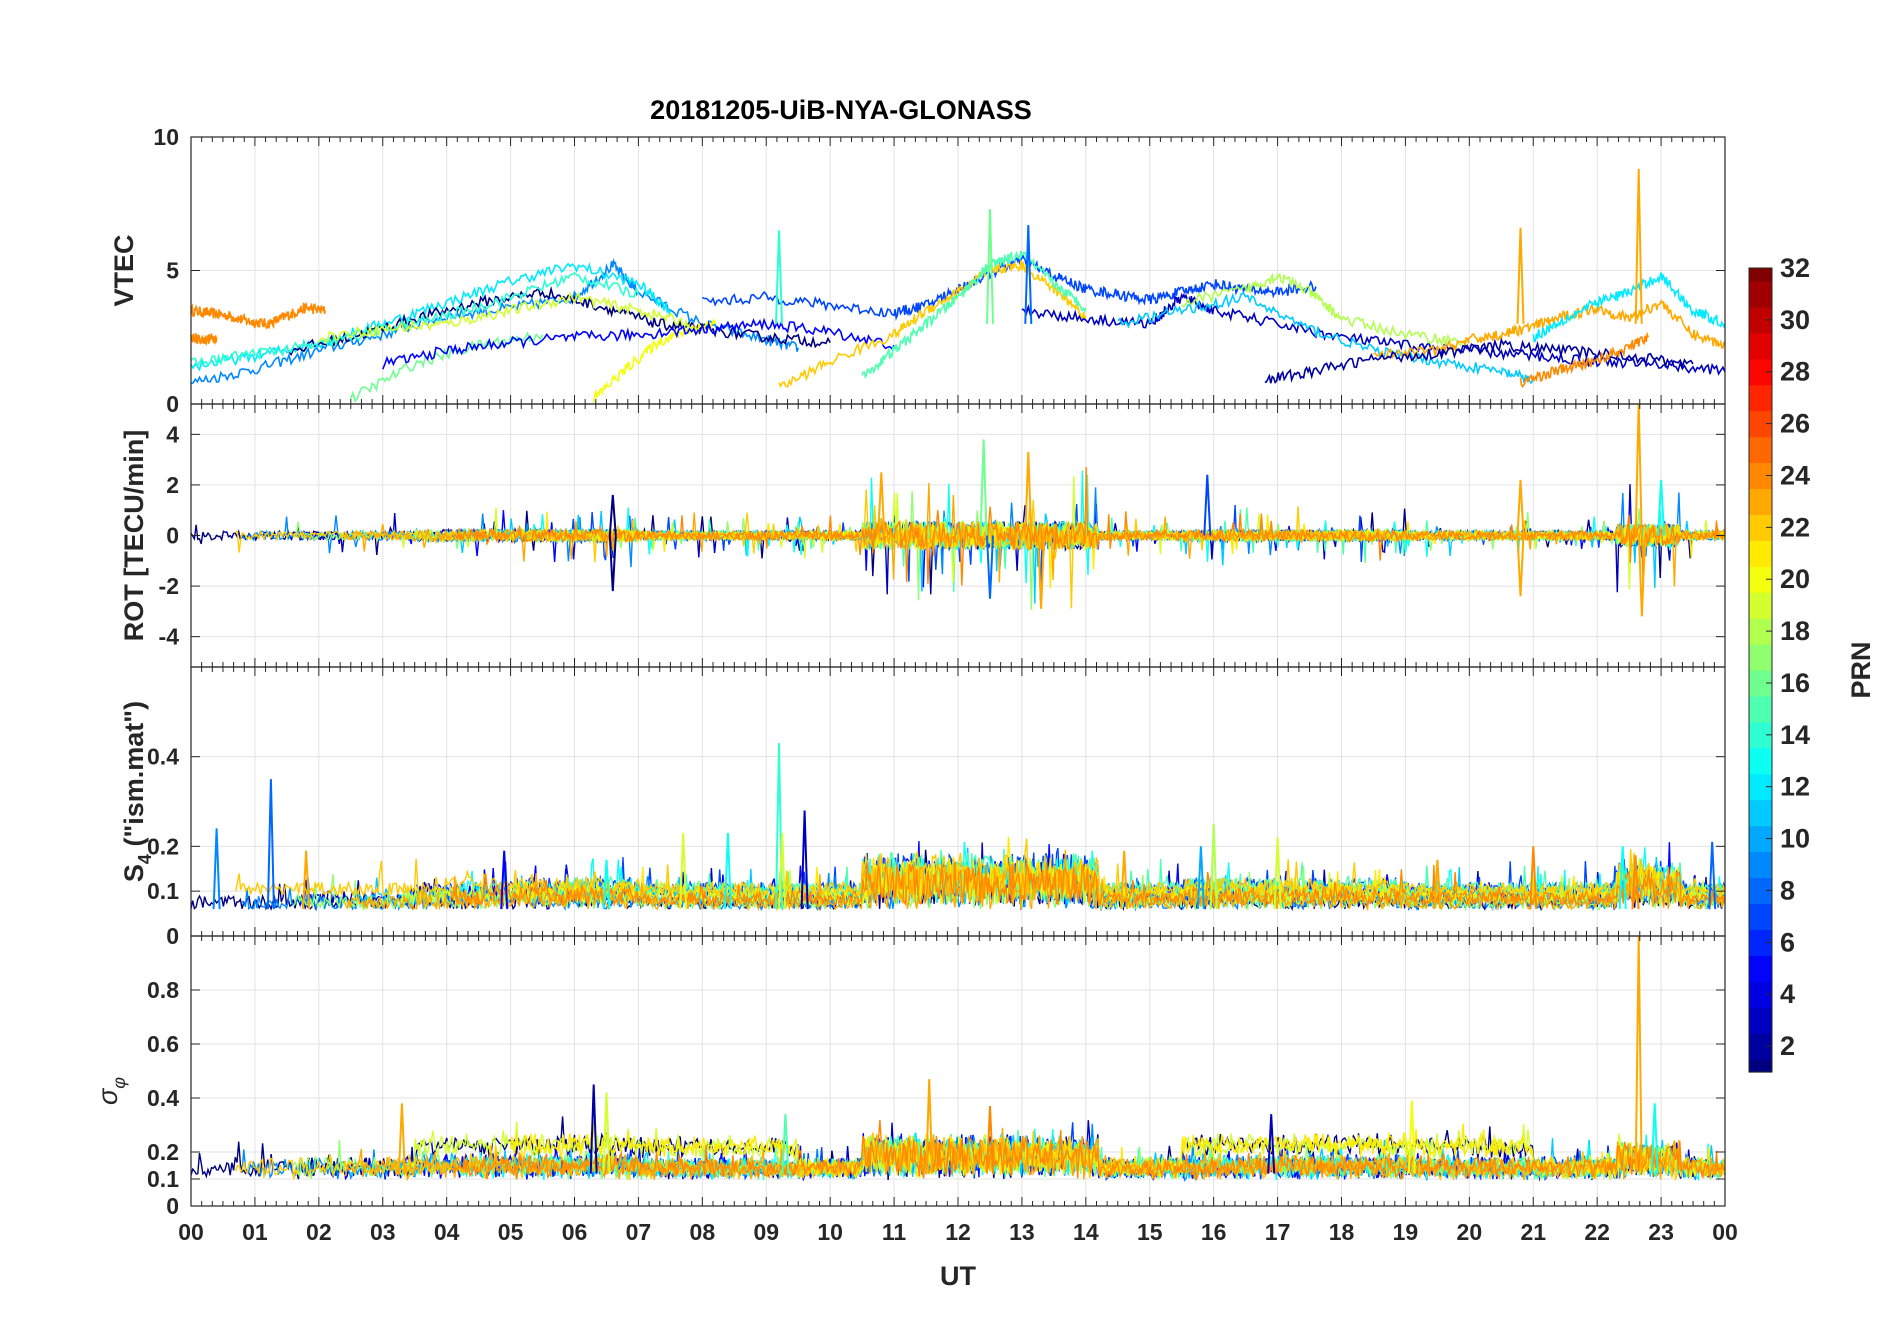 This screenshot has width=1902, height=1330. What do you see at coordinates (1725, 1232) in the screenshot?
I see `x-tick-label: 00` at bounding box center [1725, 1232].